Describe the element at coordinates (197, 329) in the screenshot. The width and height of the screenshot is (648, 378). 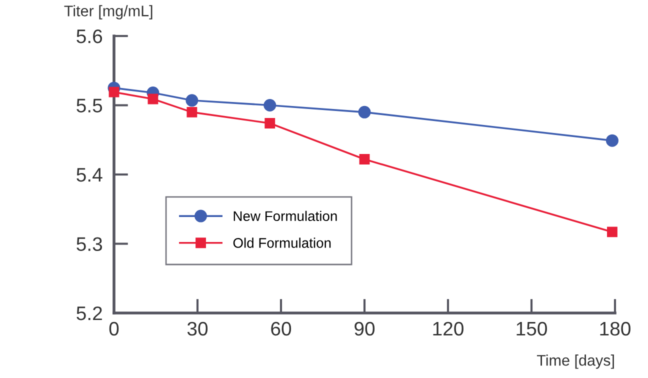
I see `x-tick-label: 30` at that location.